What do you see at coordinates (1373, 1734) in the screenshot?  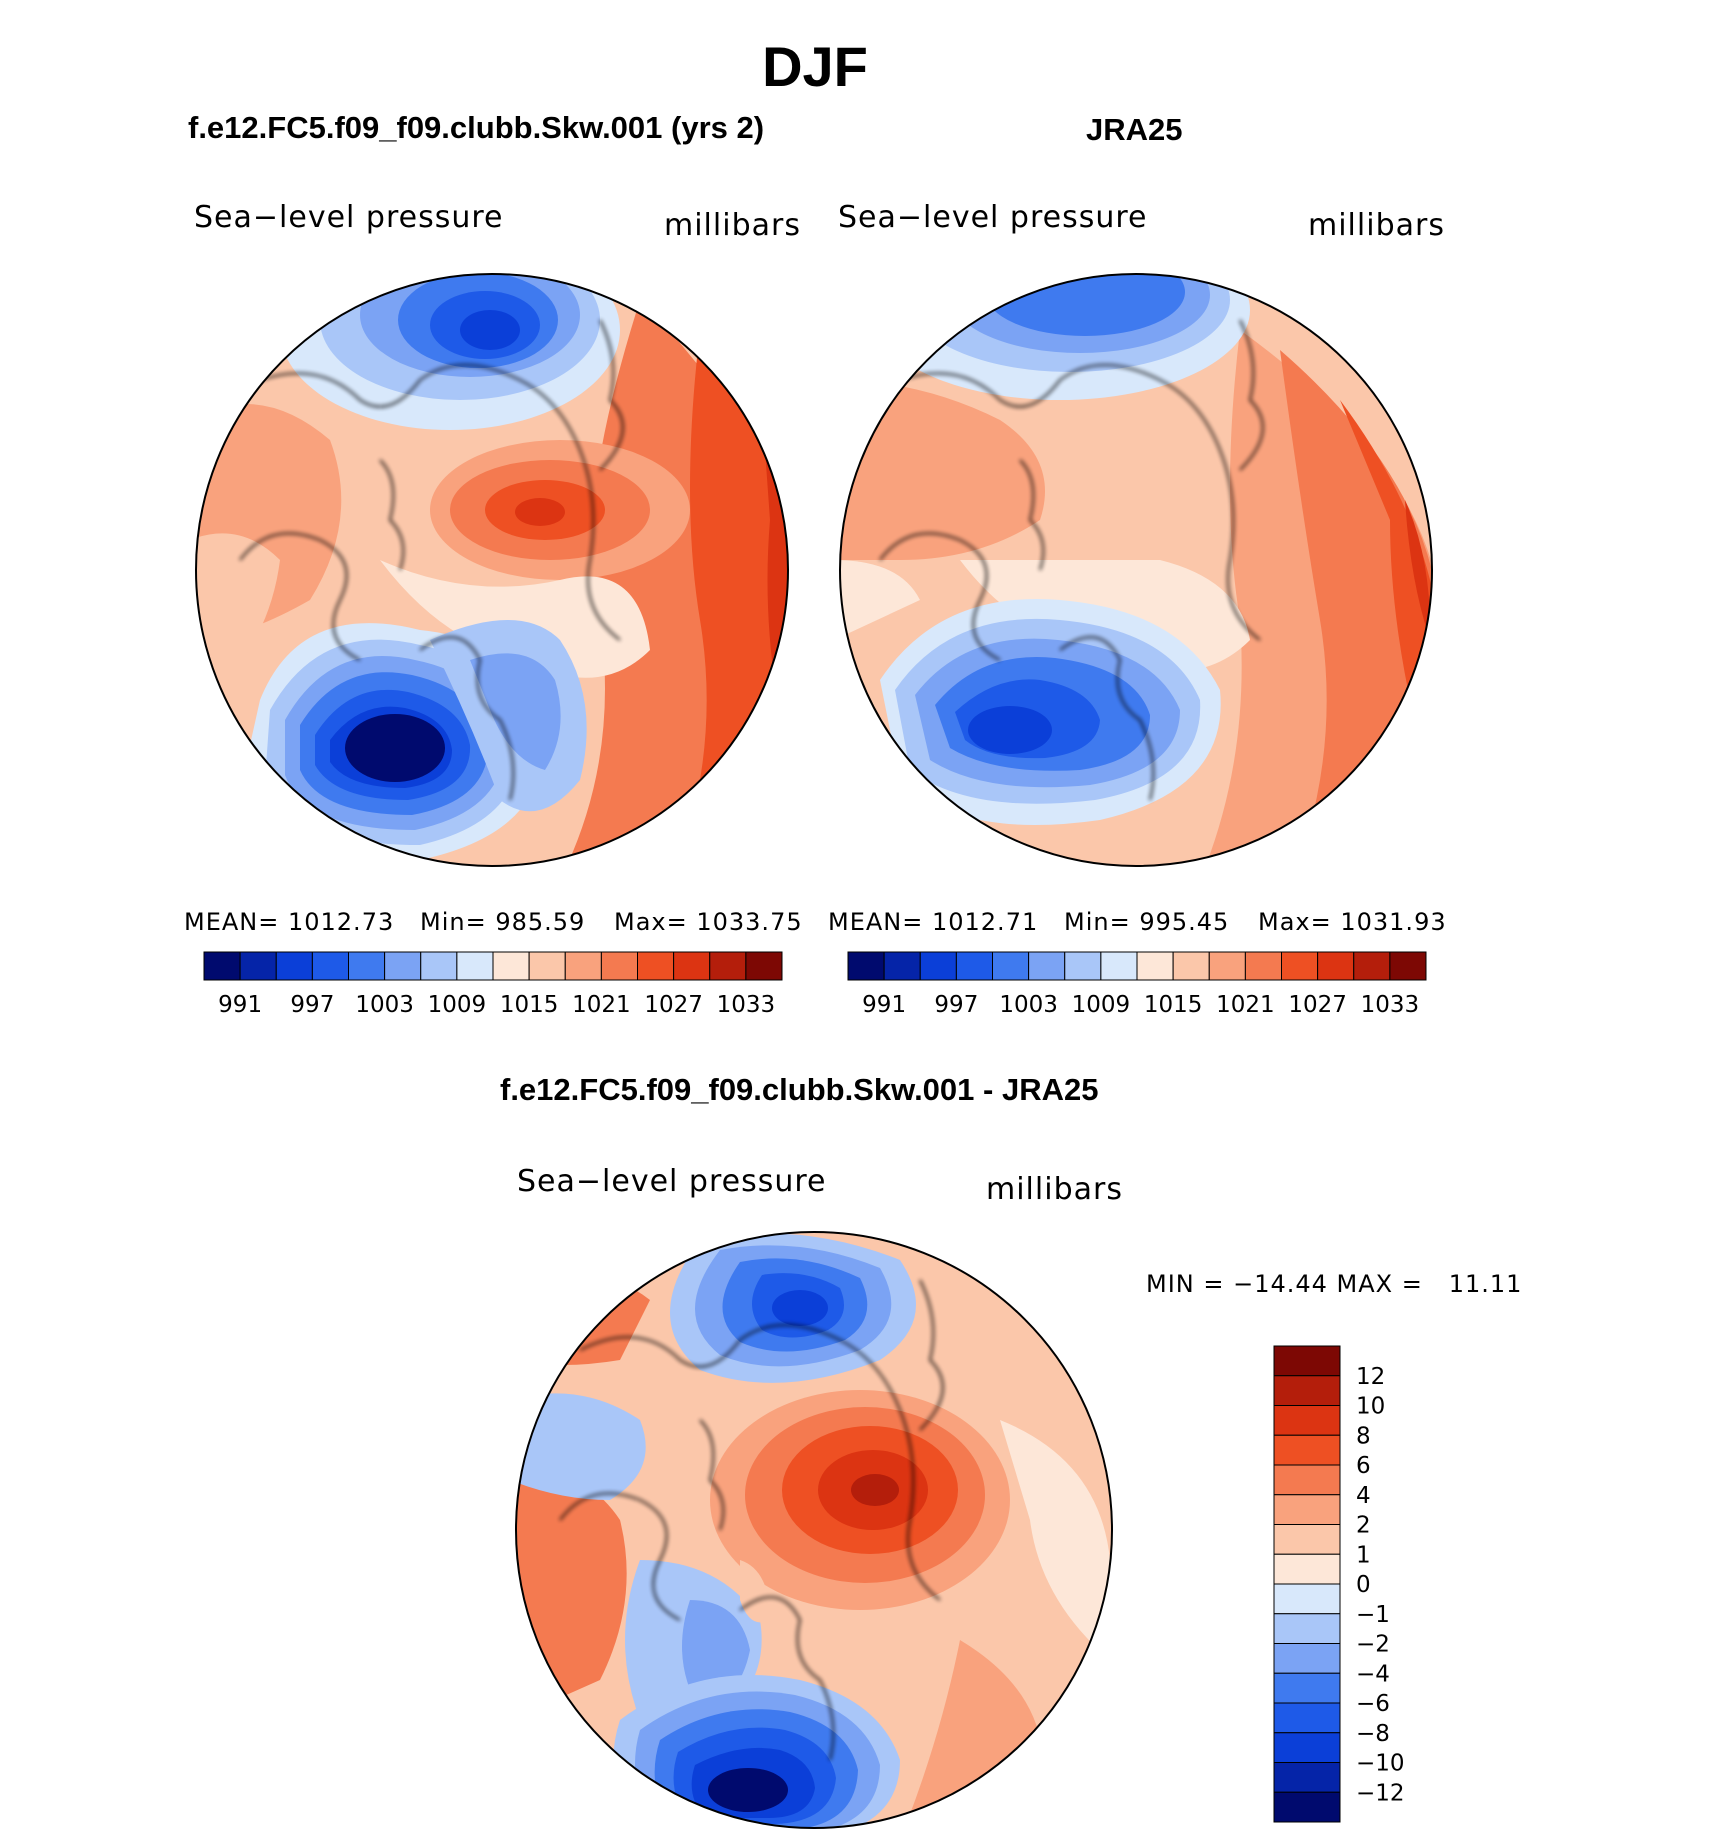 I see `colorbar-tick-label: −8` at bounding box center [1373, 1734].